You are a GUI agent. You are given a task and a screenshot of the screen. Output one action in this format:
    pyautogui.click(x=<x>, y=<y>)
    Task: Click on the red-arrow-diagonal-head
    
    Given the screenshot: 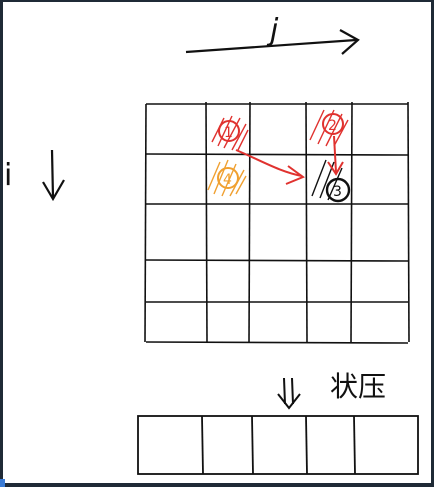 What is the action you would take?
    pyautogui.click(x=295, y=175)
    